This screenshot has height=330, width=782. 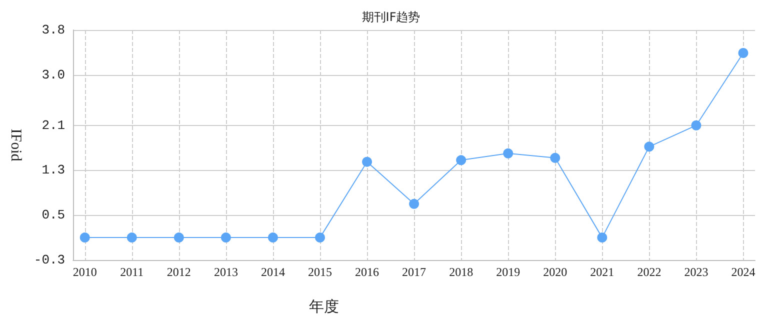 What do you see at coordinates (132, 272) in the screenshot?
I see `x-tick-label: 2011` at bounding box center [132, 272].